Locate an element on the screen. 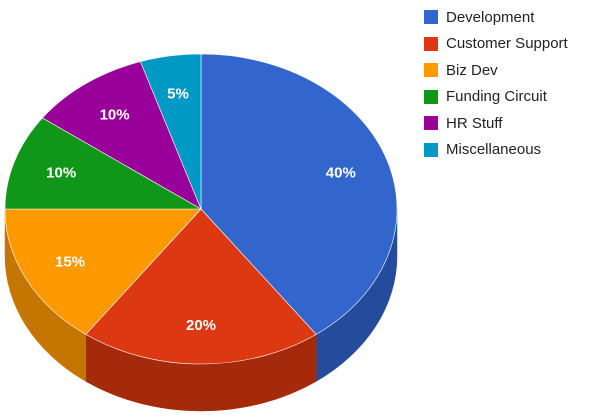  legend-label: HR Stuff is located at coordinates (474, 123).